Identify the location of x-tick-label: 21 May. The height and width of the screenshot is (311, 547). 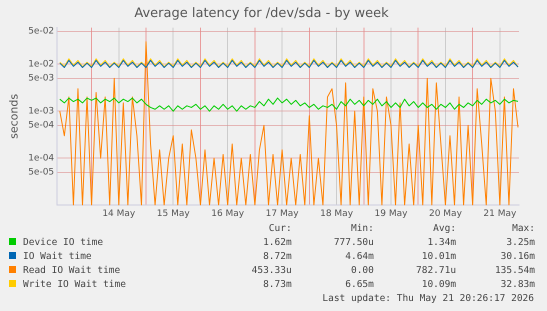
(500, 213).